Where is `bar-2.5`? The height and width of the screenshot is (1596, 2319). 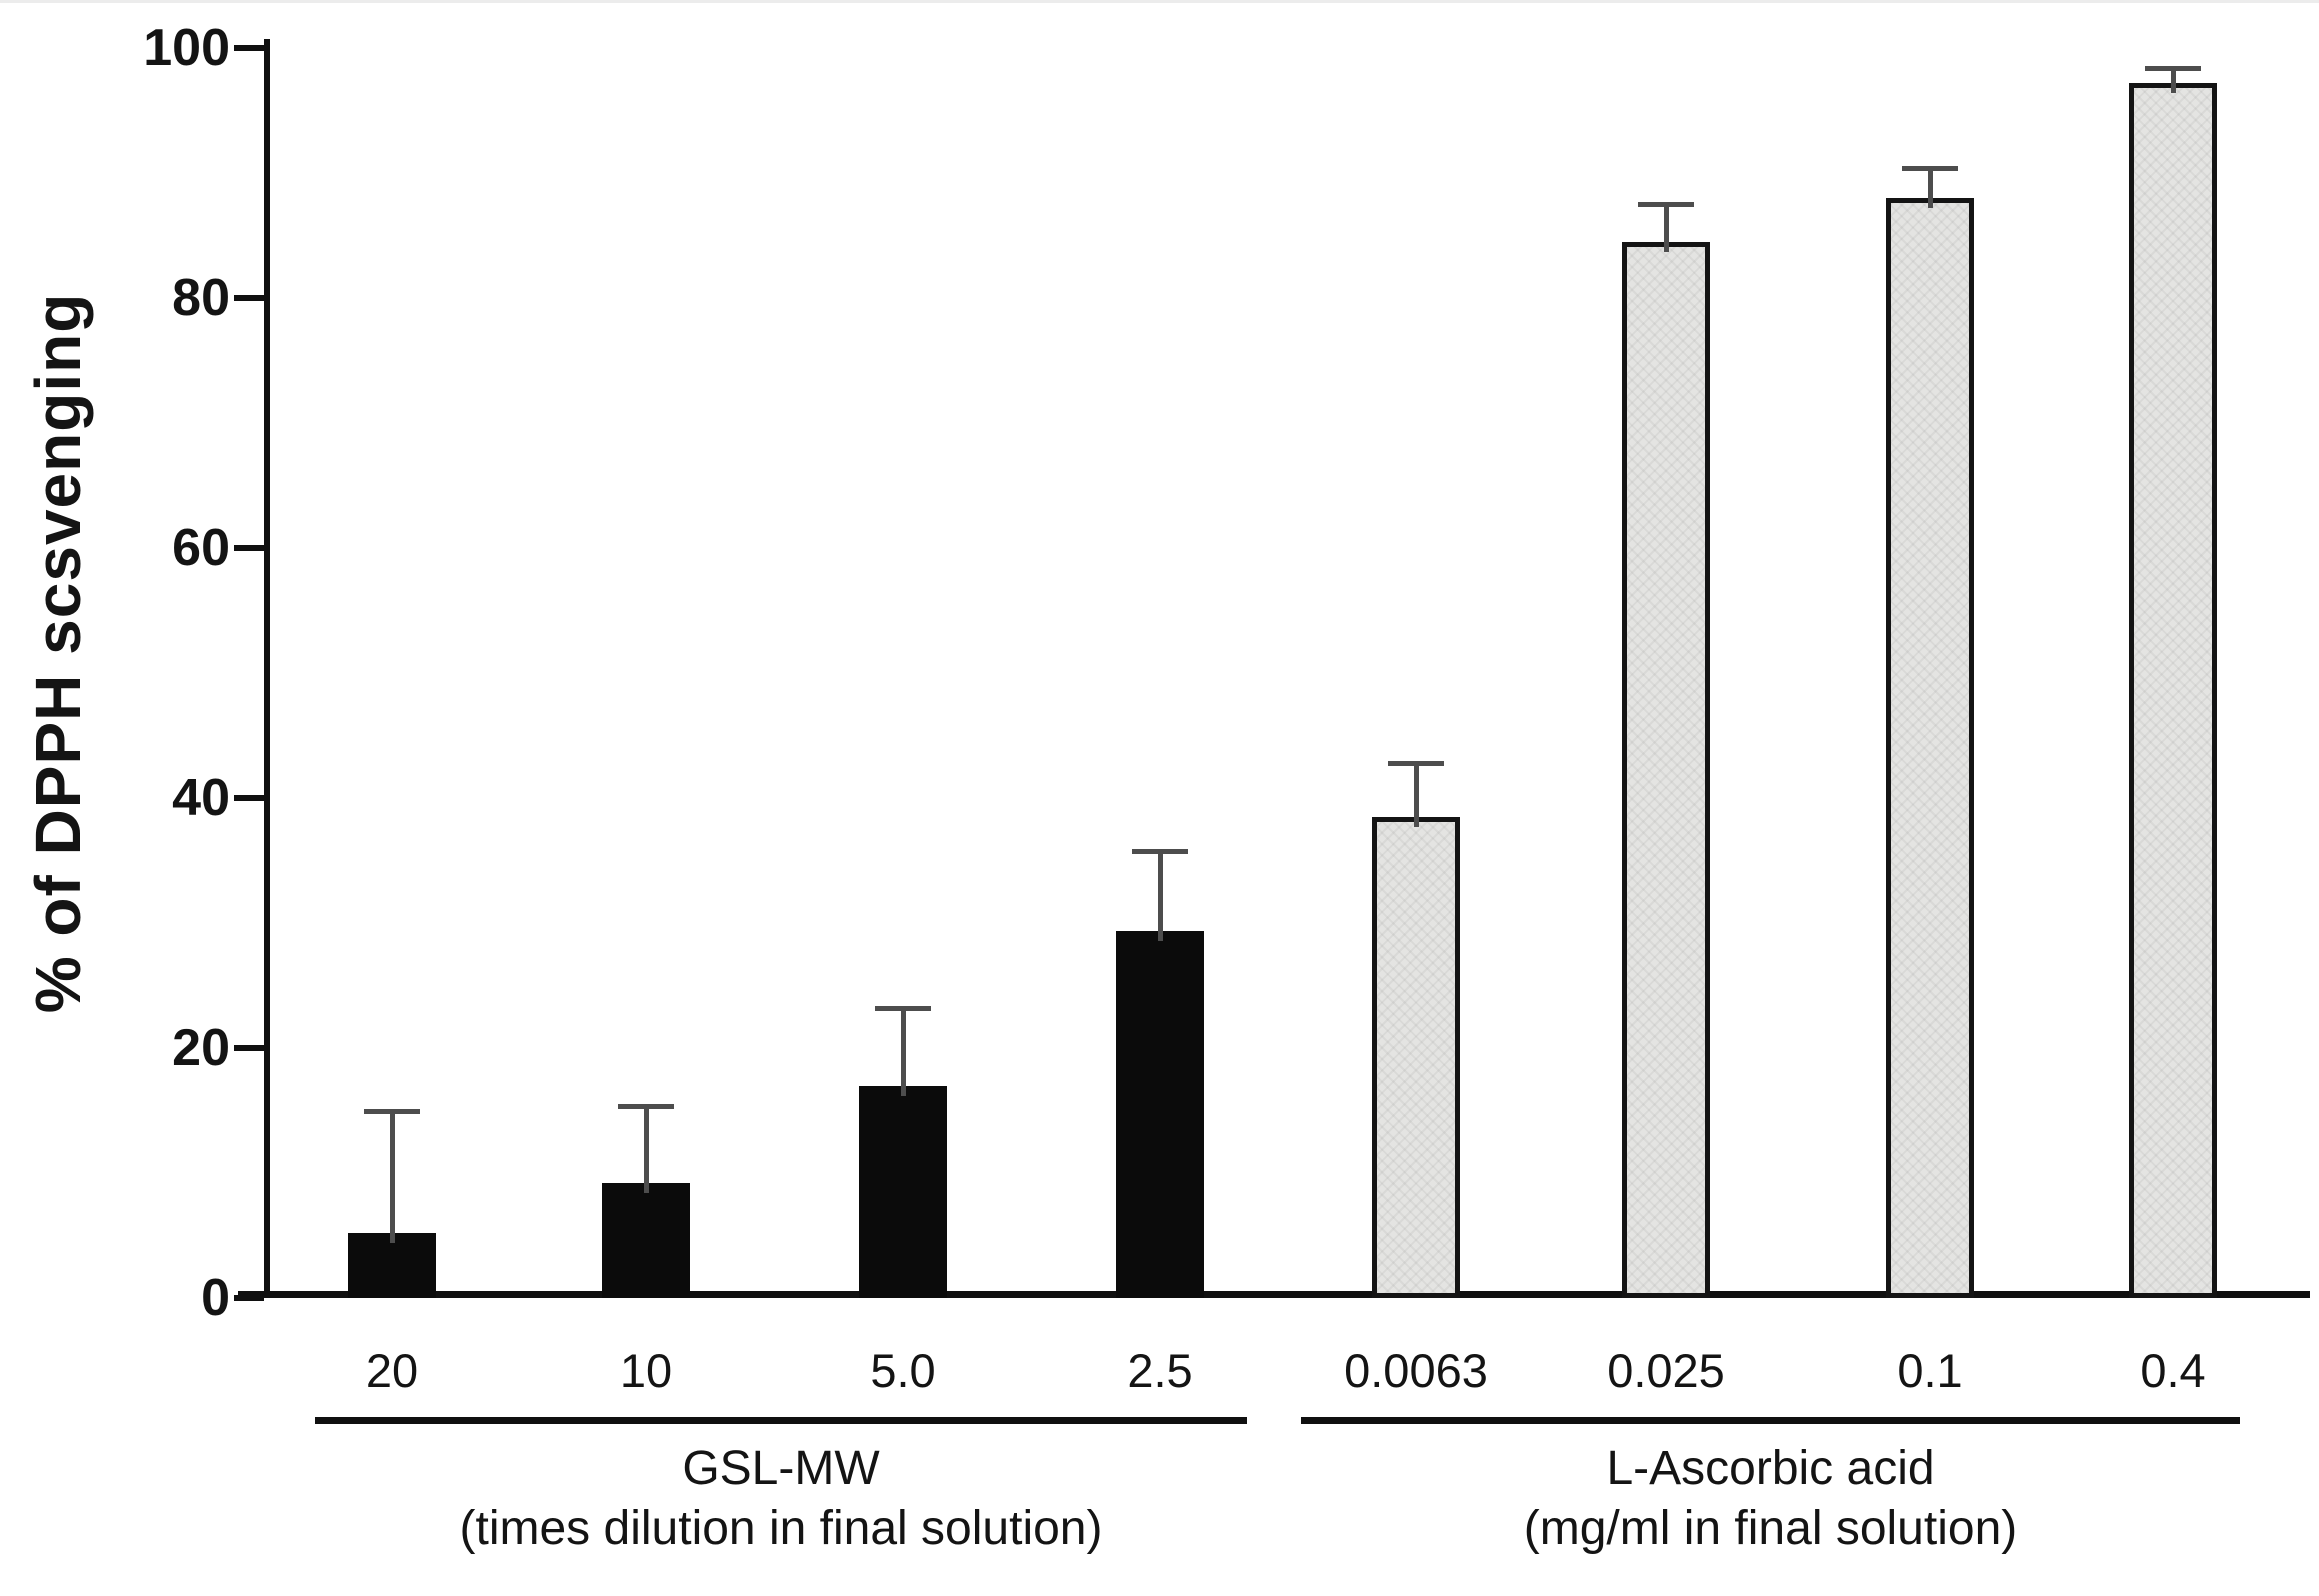
bar-2.5 is located at coordinates (1160, 1115).